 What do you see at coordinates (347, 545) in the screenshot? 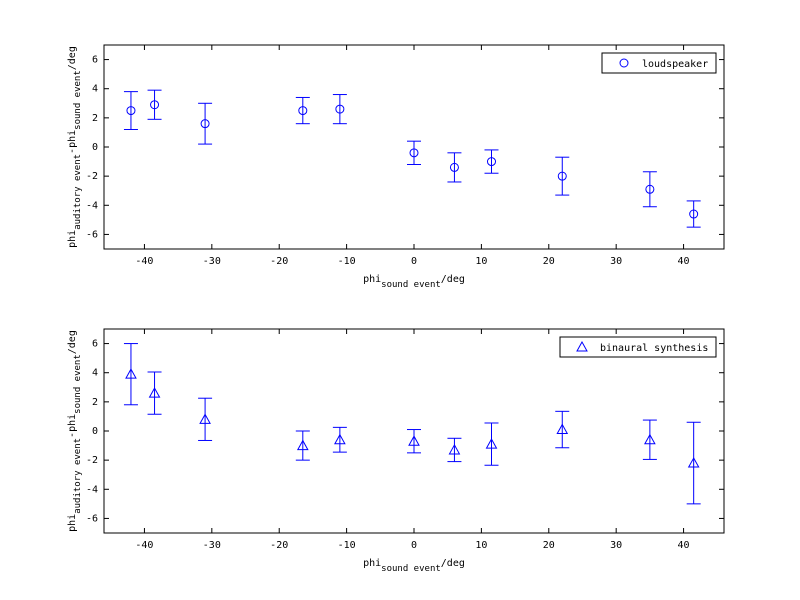
I see `x-tick-label: -10` at bounding box center [347, 545].